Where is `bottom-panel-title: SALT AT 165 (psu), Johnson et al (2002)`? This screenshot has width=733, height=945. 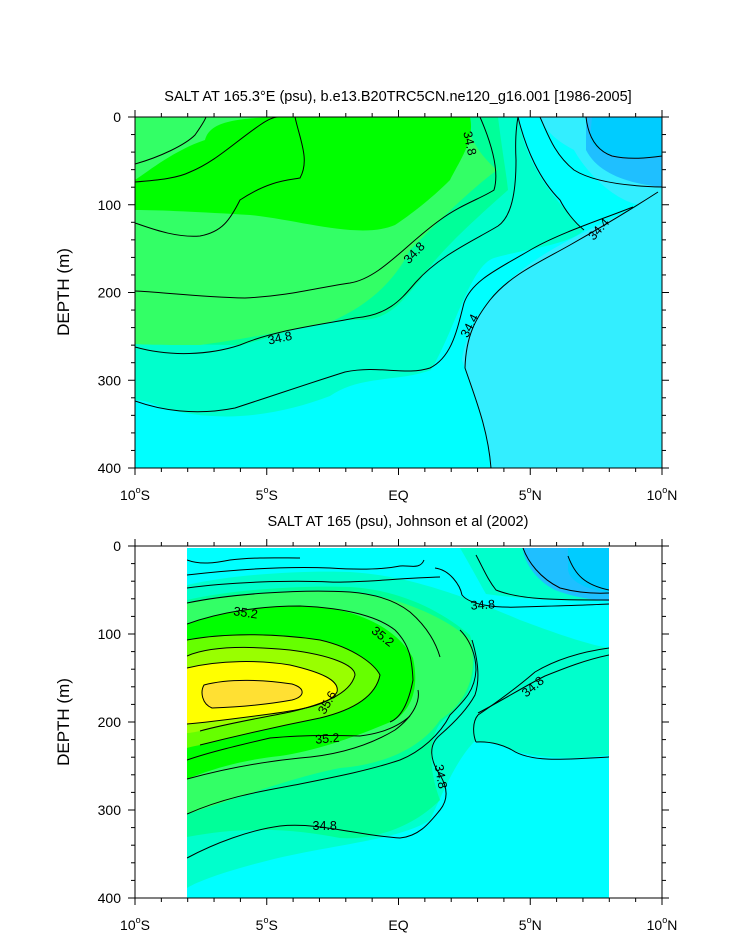 bottom-panel-title: SALT AT 165 (psu), Johnson et al (2002) is located at coordinates (398, 522).